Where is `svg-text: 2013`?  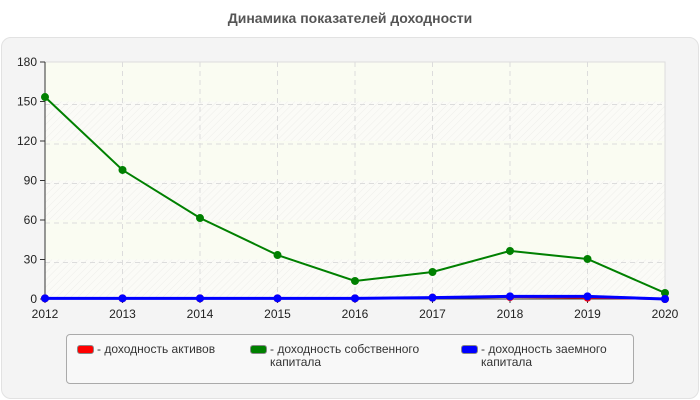
svg-text: 2013 is located at coordinates (122, 314).